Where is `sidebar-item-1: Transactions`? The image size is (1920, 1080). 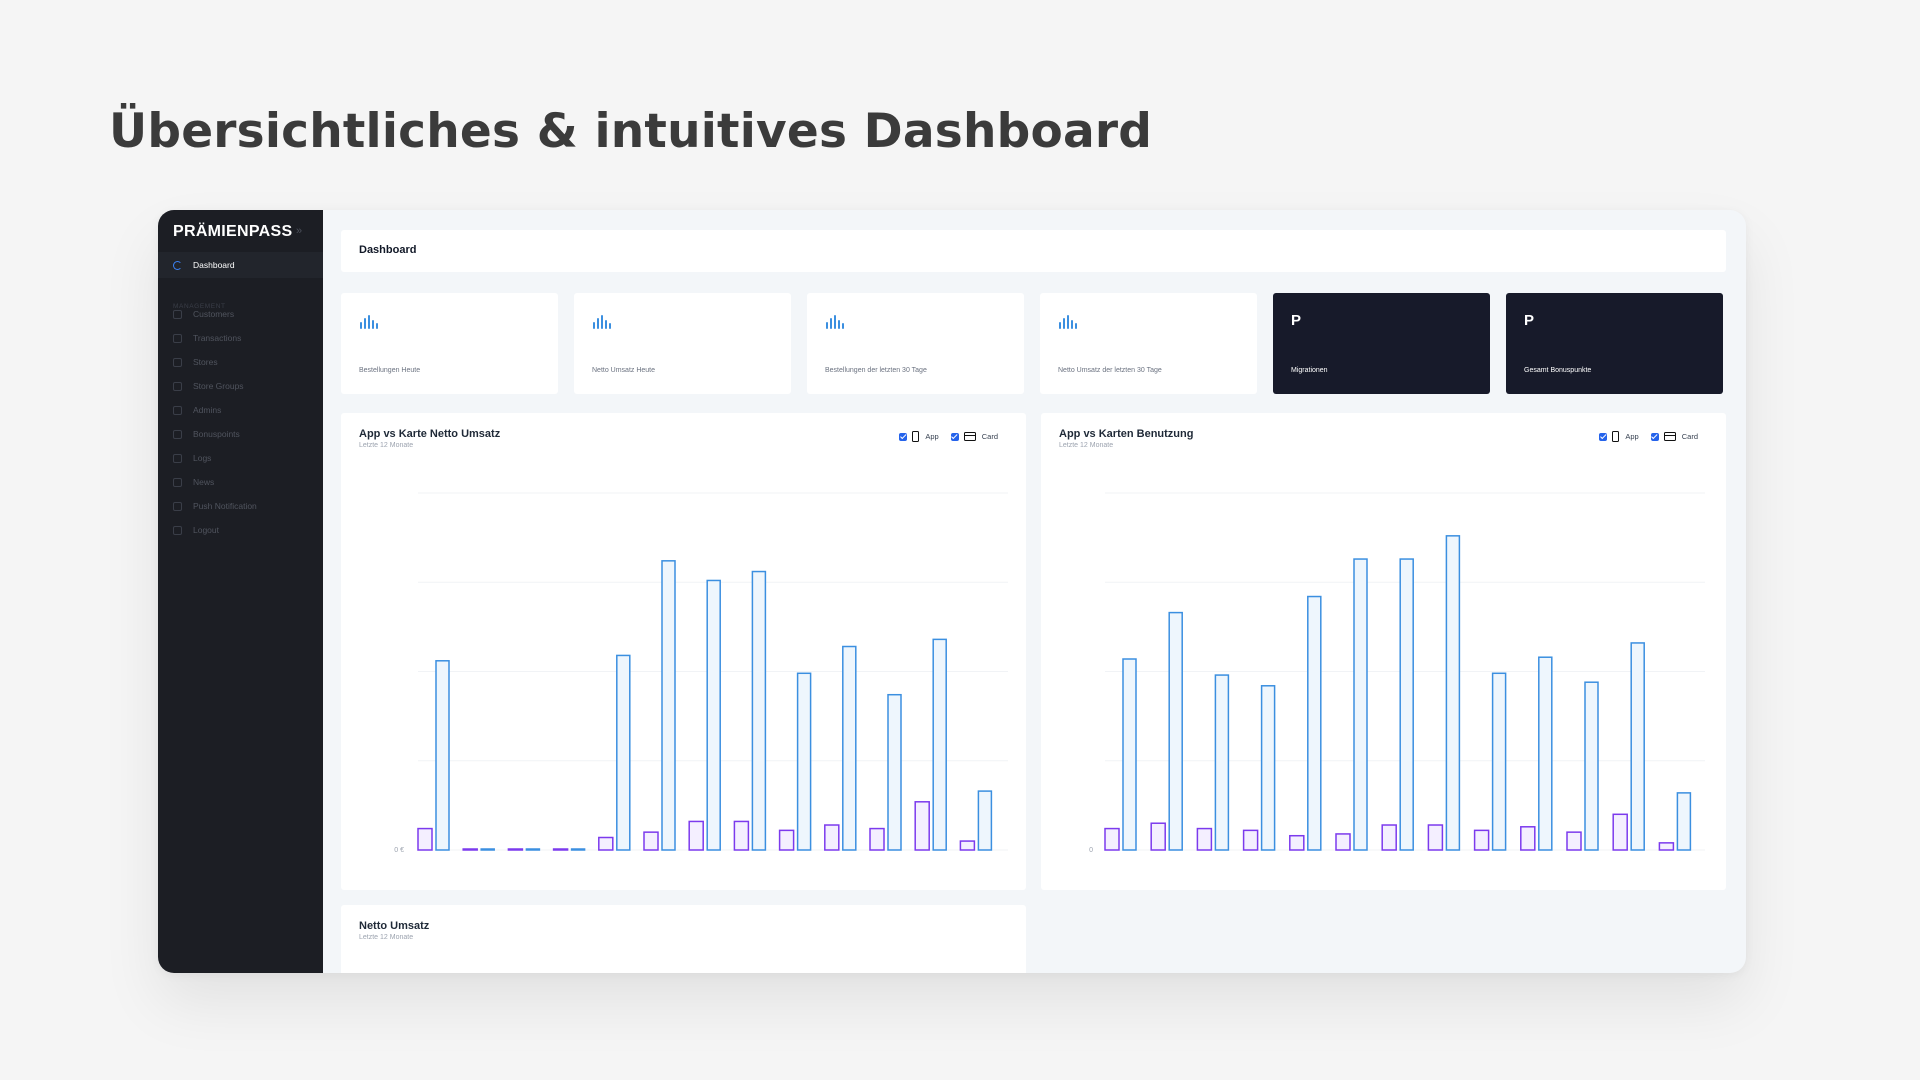
sidebar-item-1: Transactions is located at coordinates (207, 338).